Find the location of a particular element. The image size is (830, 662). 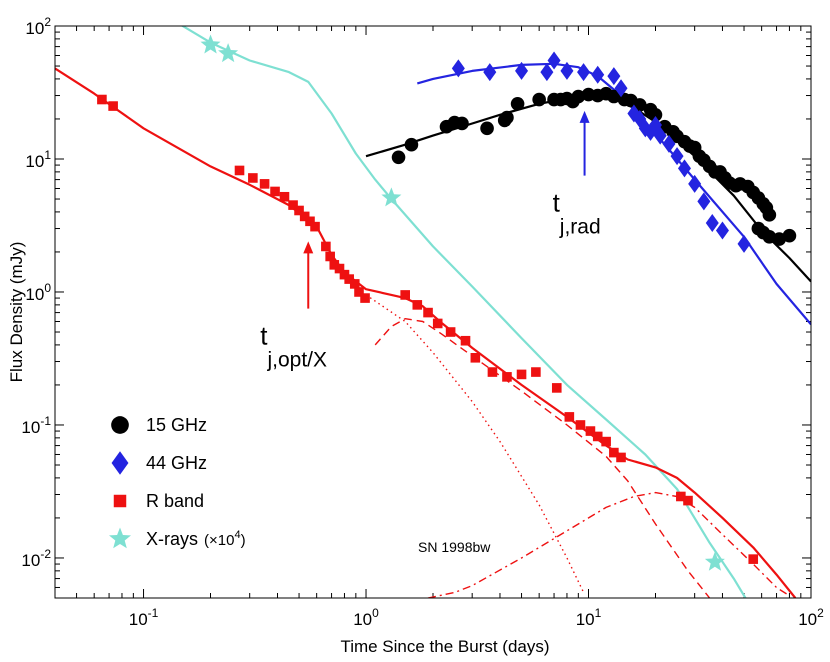

y-tick-label: 10² is located at coordinates (38, 26).